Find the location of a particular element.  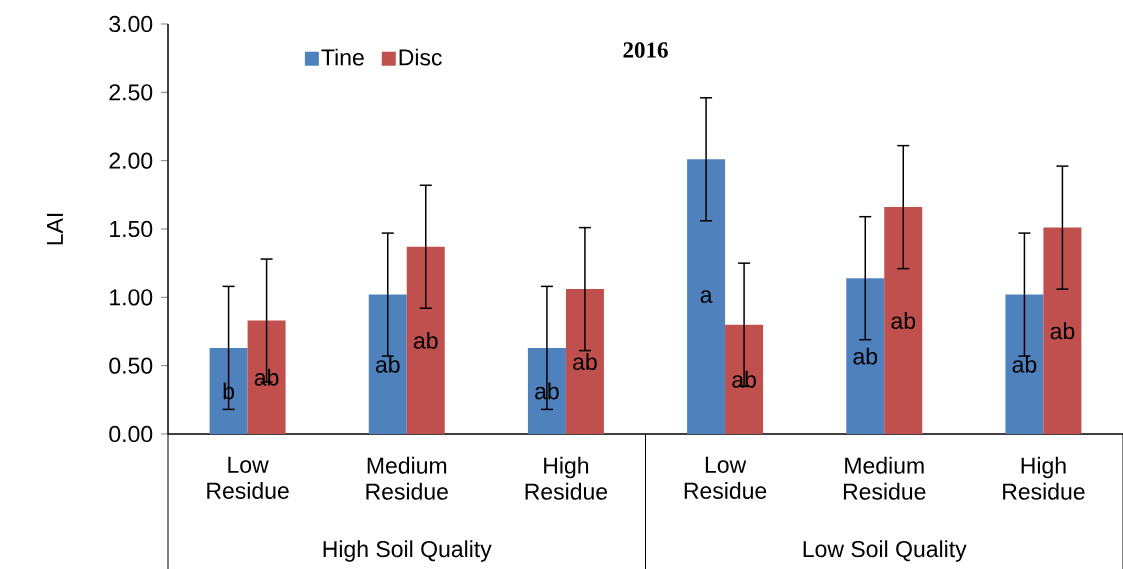

y-tick-label: 2.00 is located at coordinates (131, 160).